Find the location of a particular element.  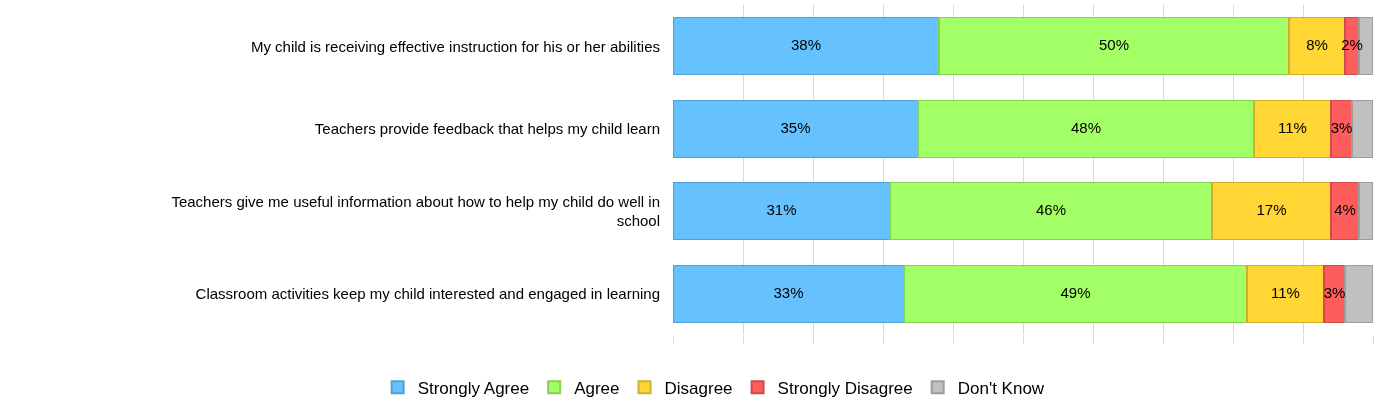

data-label: 48% is located at coordinates (1086, 127).